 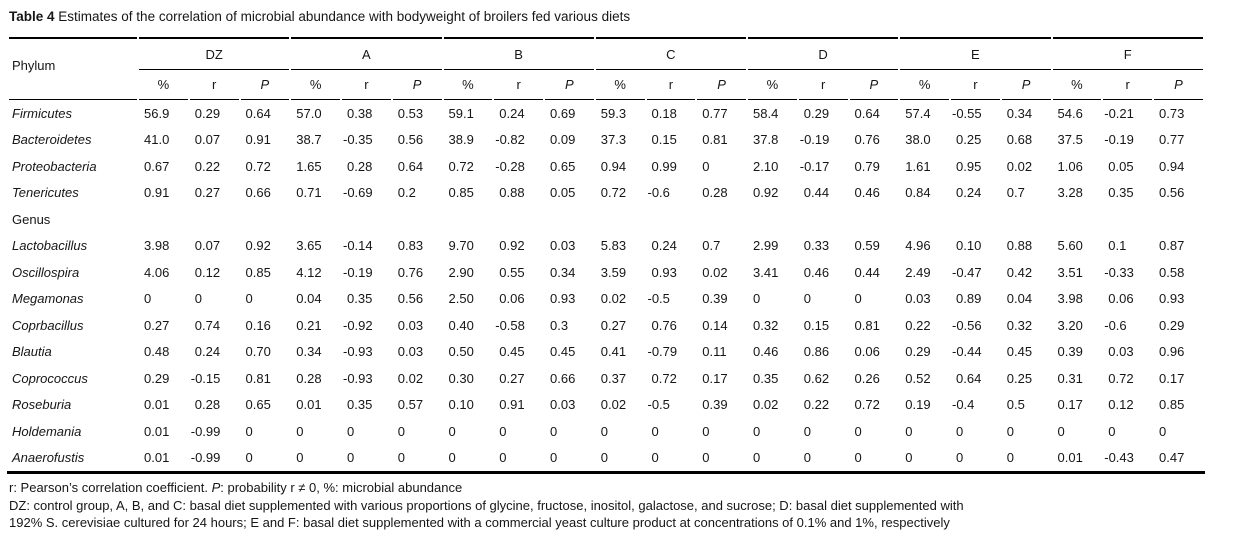 What do you see at coordinates (1015, 405) in the screenshot?
I see `value-cell: 0.5` at bounding box center [1015, 405].